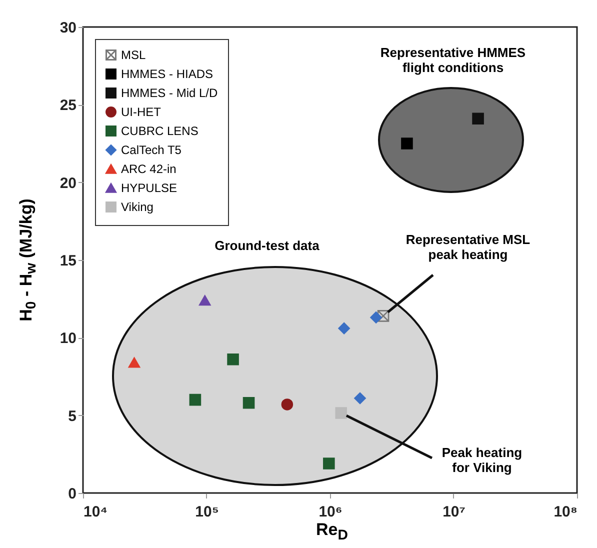  Describe the element at coordinates (68, 339) in the screenshot. I see `y-tick-label: 10` at that location.